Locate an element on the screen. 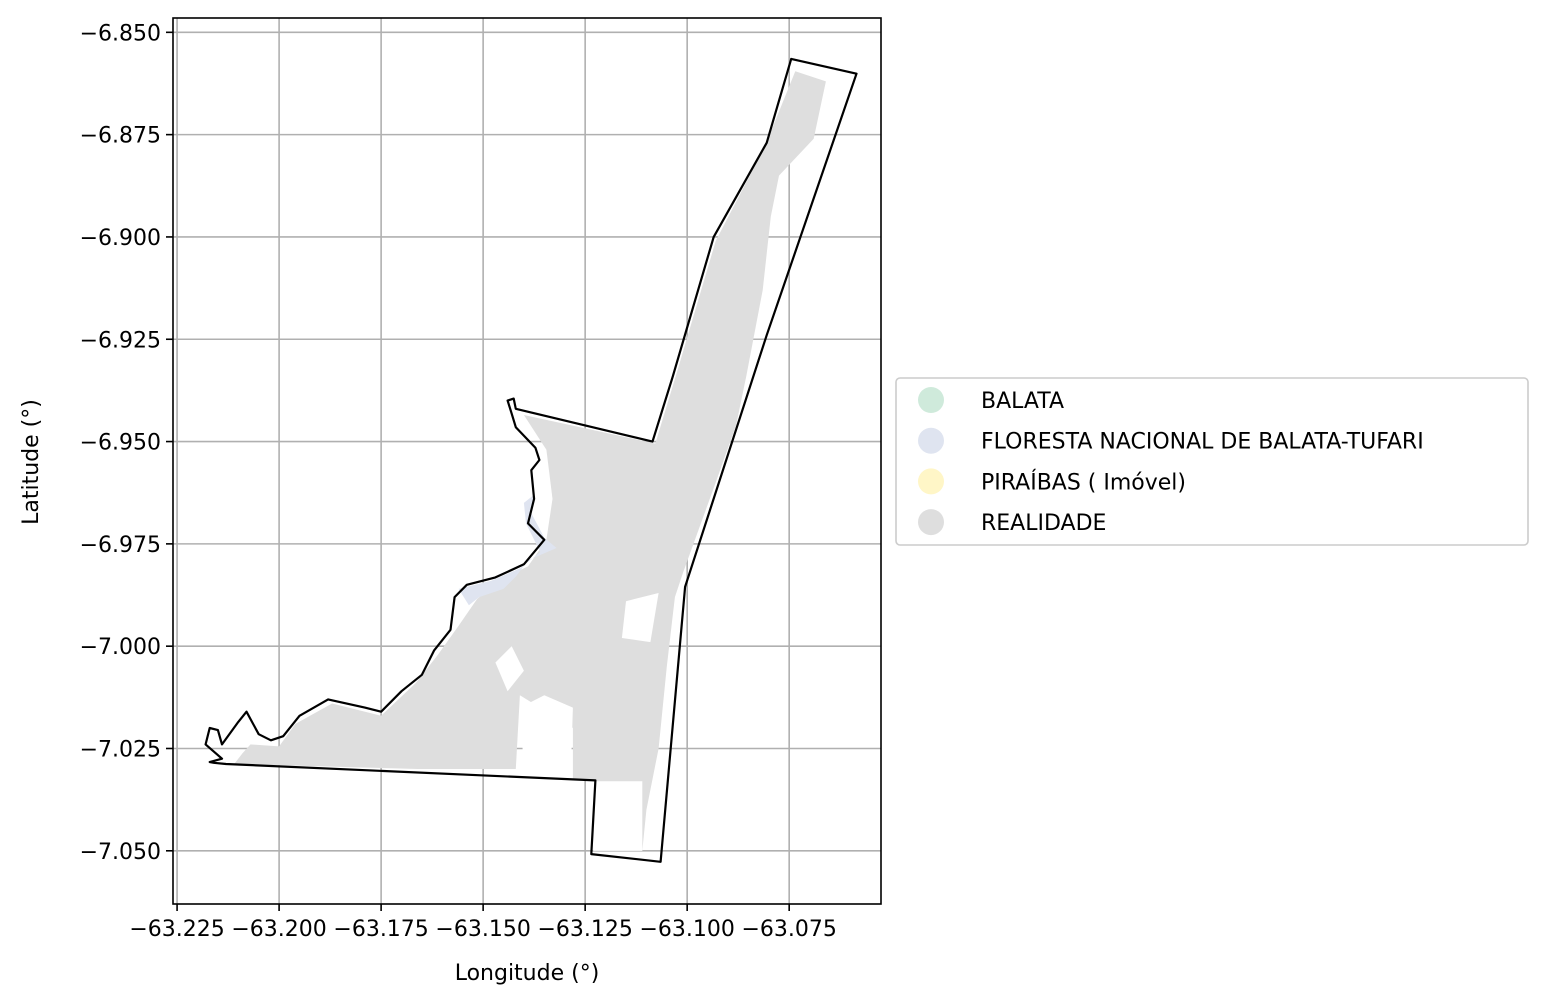 Image resolution: width=1546 pixels, height=1006 pixels. y-tick-label: −6.950 is located at coordinates (120, 443).